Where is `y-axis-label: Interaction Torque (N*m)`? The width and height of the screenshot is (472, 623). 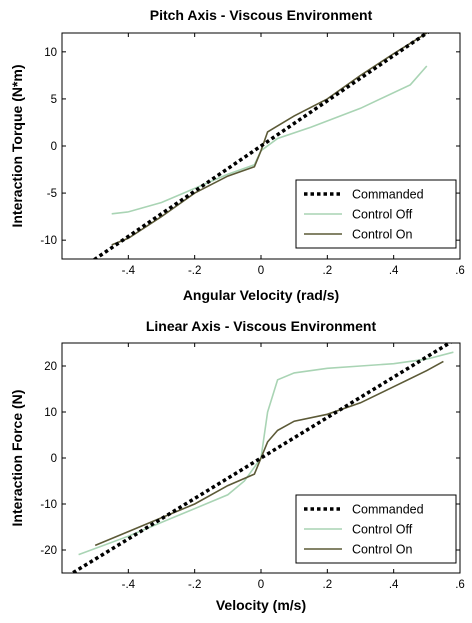 y-axis-label: Interaction Torque (N*m) is located at coordinates (17, 145).